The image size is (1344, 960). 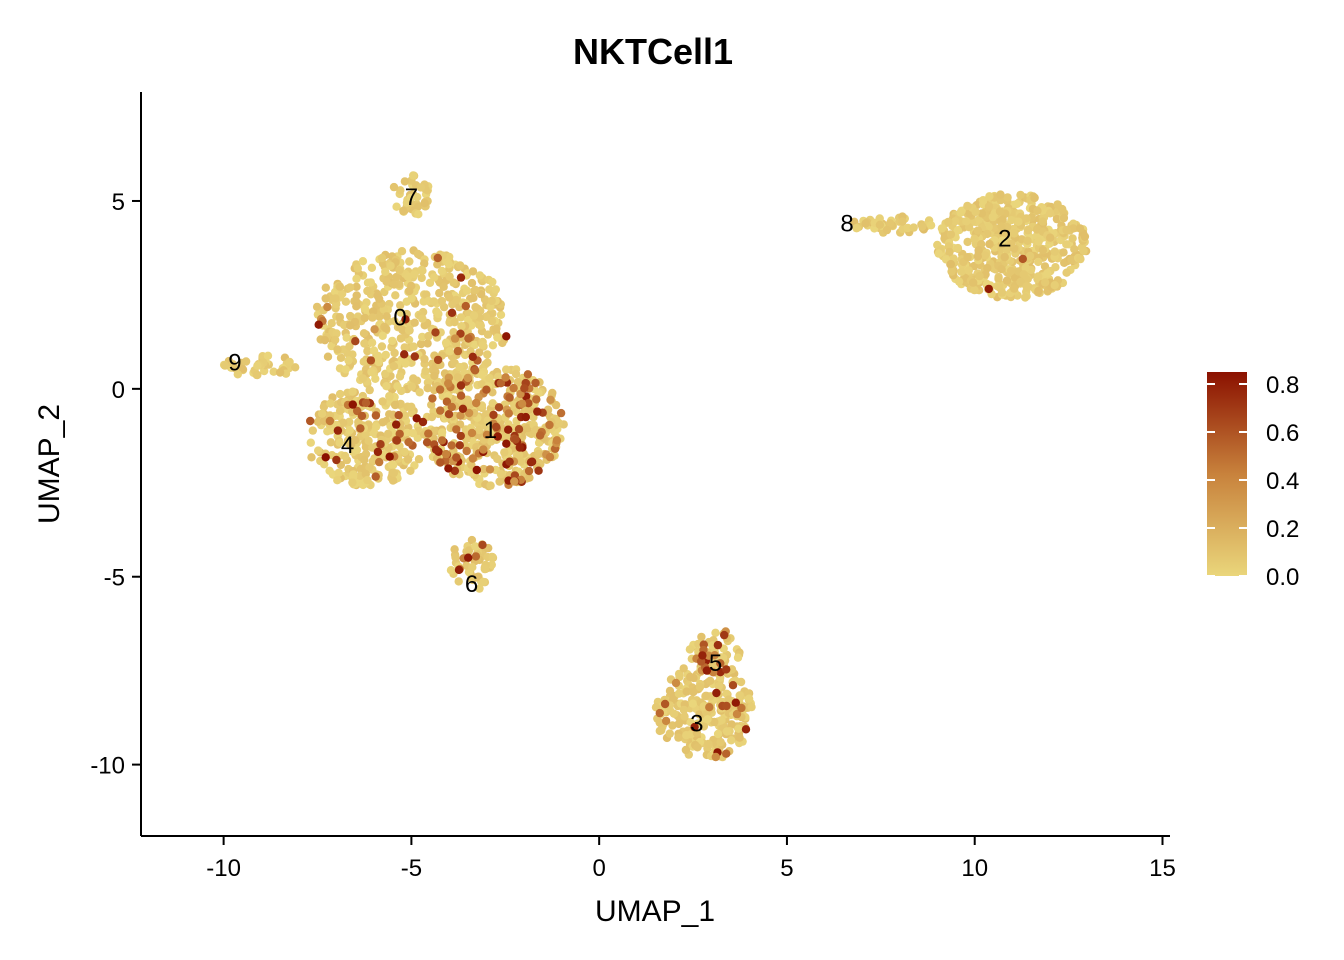 What do you see at coordinates (490, 430) in the screenshot?
I see `cluster-label-1: 1` at bounding box center [490, 430].